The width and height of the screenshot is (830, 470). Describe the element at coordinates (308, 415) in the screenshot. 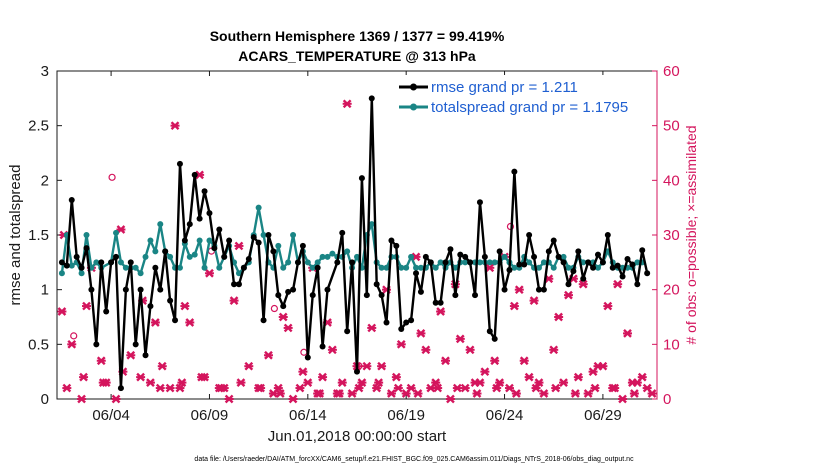

I see `x-tick-label: 06/14` at that location.